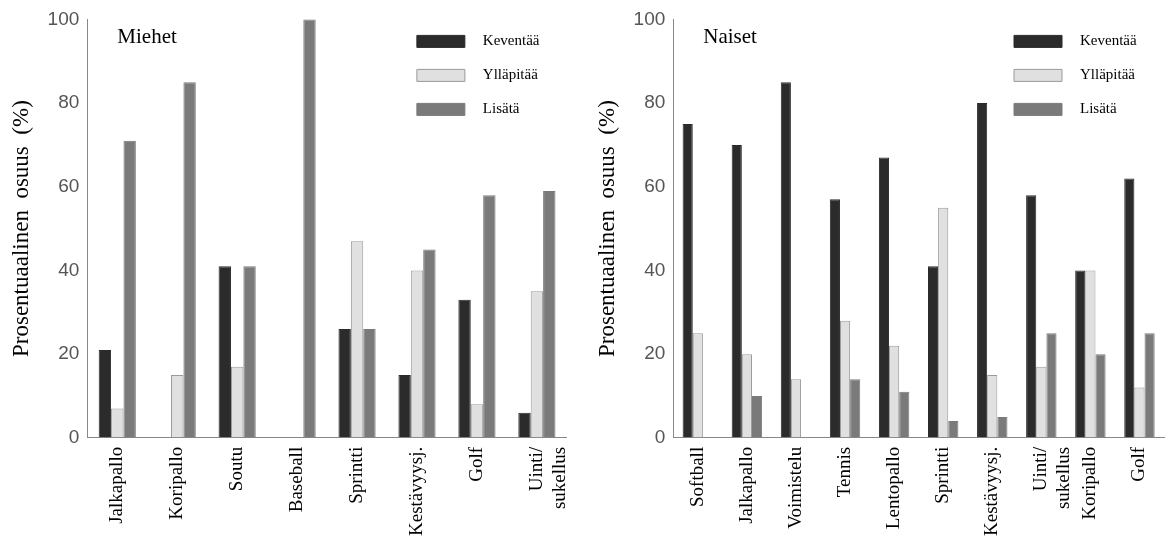 This screenshot has width=1173, height=543. I want to click on x-tick-label: Softball, so click(696, 476).